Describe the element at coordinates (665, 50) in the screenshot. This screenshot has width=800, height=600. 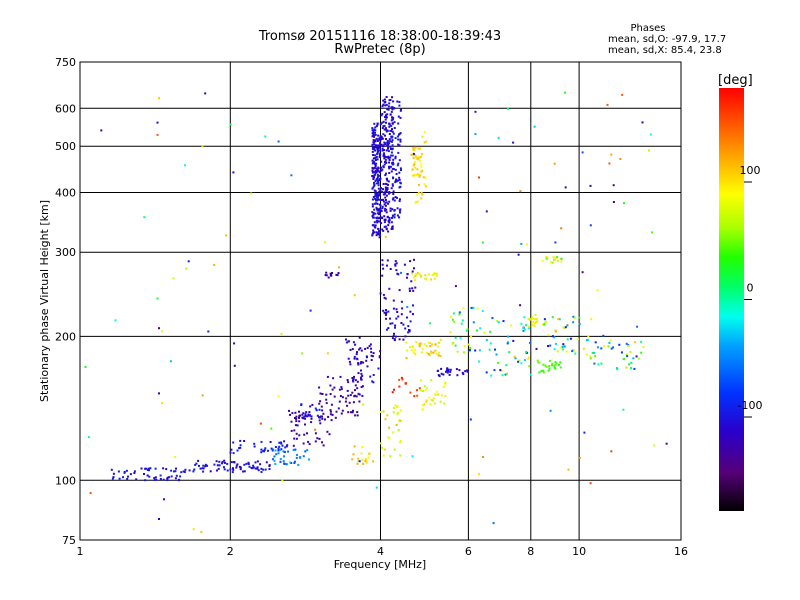
I see `stats-x-mode: mean, sd,X: 85.4, 23.8` at that location.